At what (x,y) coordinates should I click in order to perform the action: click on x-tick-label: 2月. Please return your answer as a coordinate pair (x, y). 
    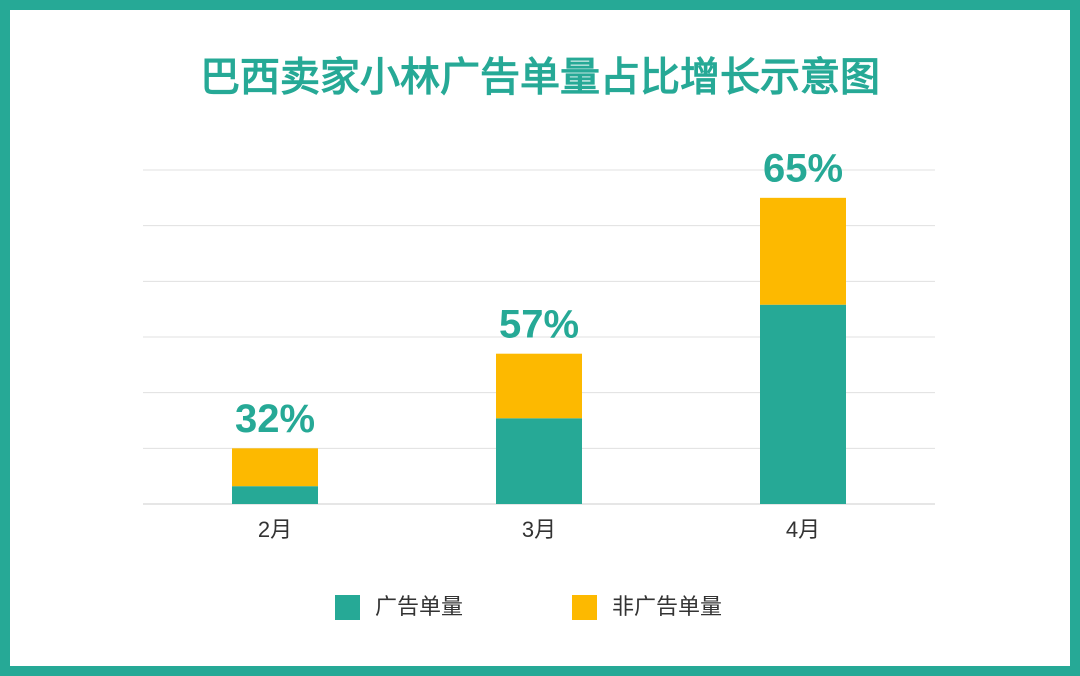
    Looking at the image, I should click on (275, 529).